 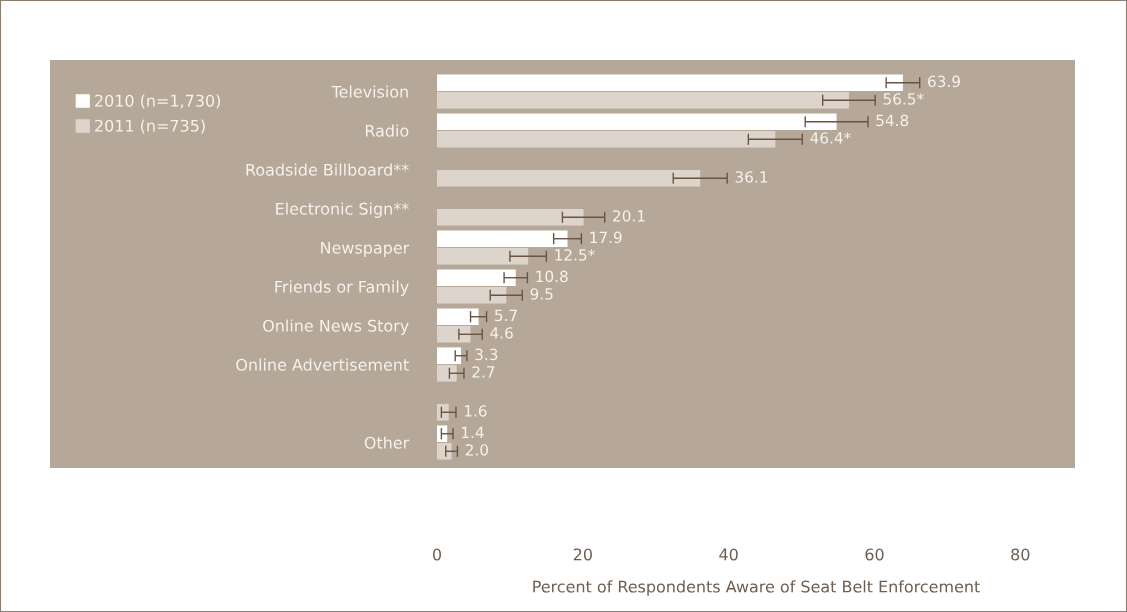 I want to click on y-tick-label: Other, so click(x=387, y=442).